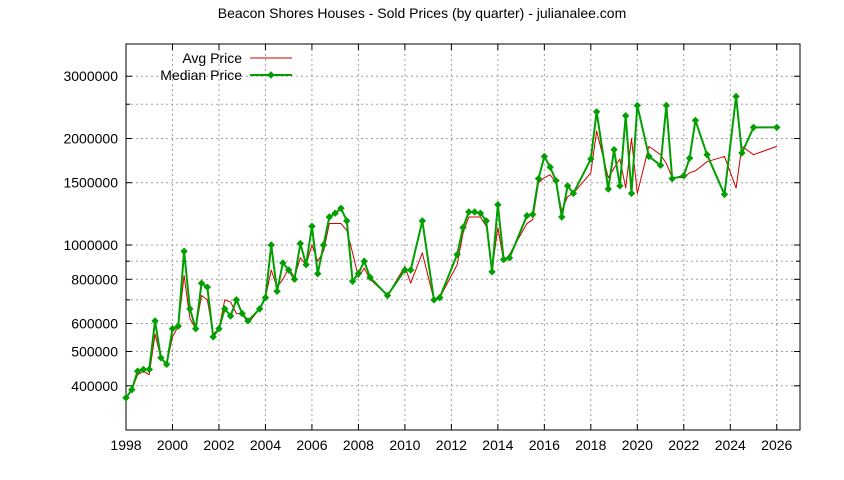  What do you see at coordinates (94, 324) in the screenshot?
I see `y-tick-label: 600000` at bounding box center [94, 324].